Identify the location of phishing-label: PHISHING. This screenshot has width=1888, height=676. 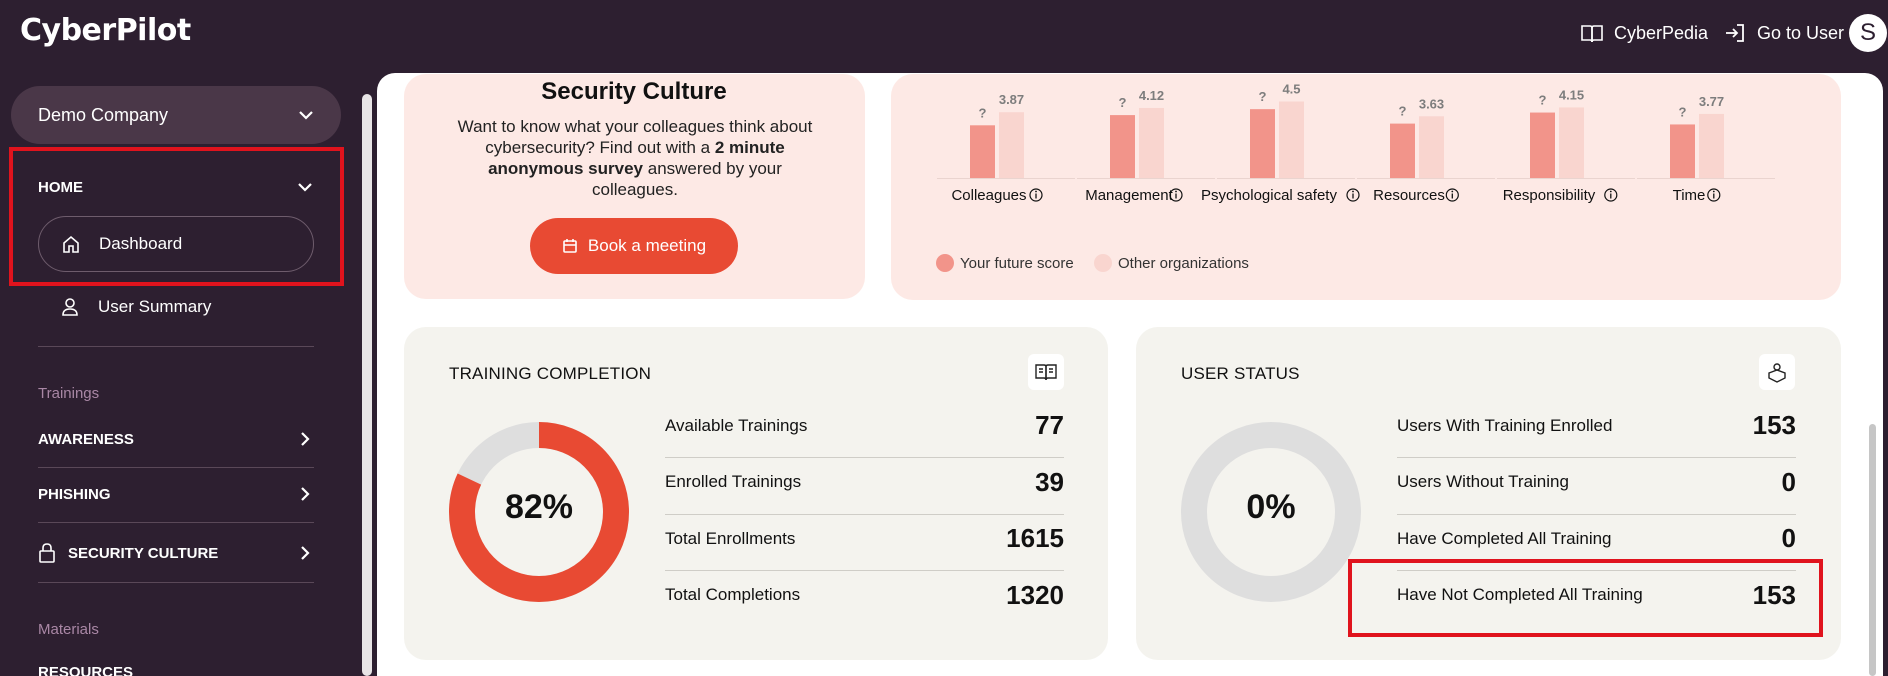
(74, 494).